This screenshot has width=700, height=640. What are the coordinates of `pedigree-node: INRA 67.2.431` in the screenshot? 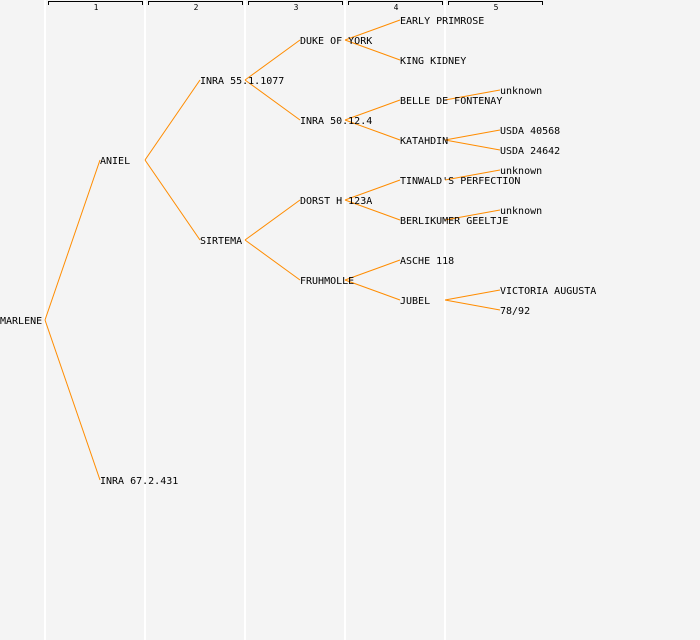 It's located at (139, 481).